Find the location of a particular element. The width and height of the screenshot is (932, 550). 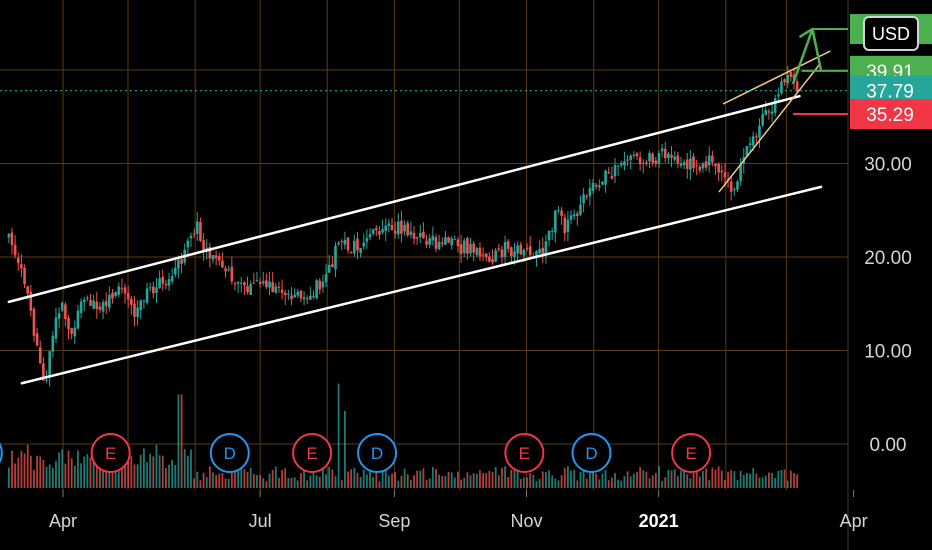

small-channel-line-a is located at coordinates (769, 128).